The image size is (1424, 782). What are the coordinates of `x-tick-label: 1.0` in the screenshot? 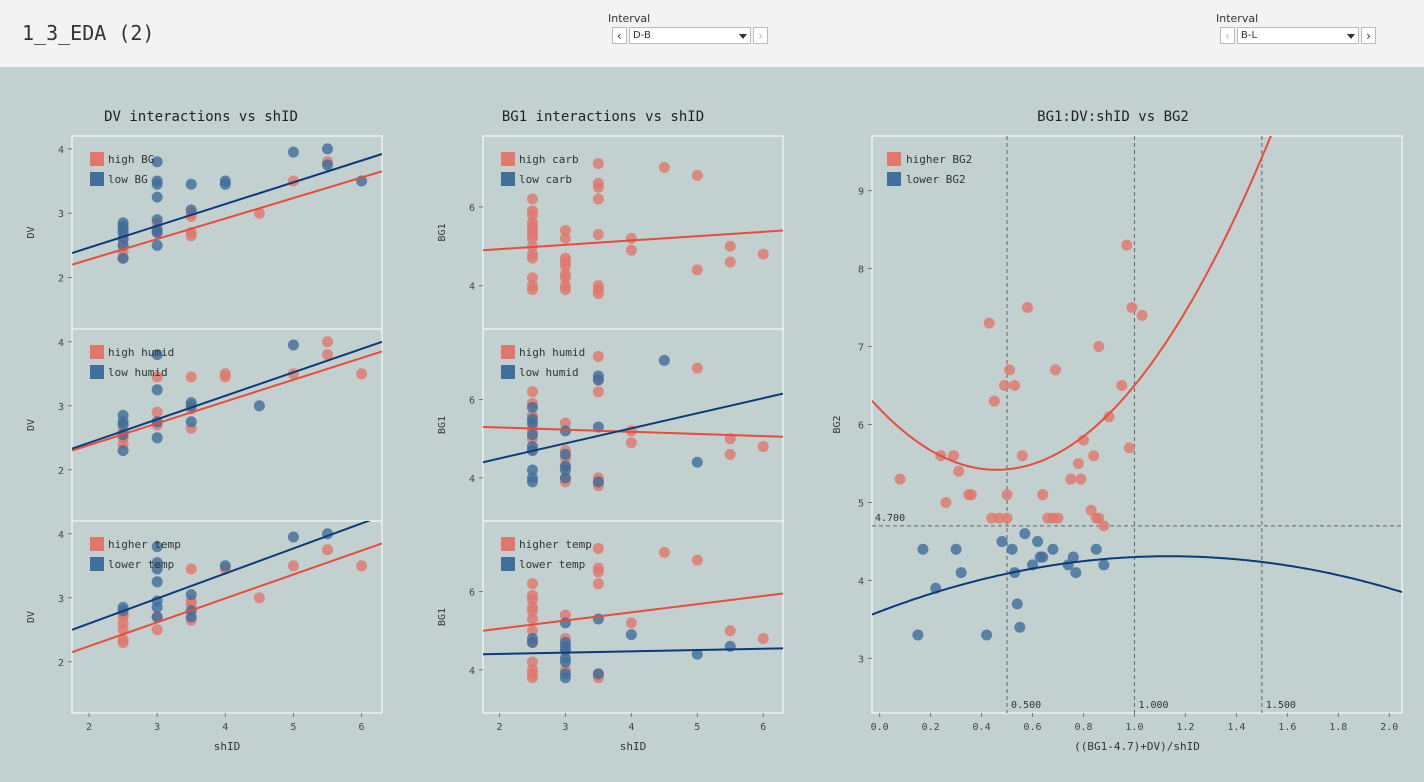 It's located at (1134, 727).